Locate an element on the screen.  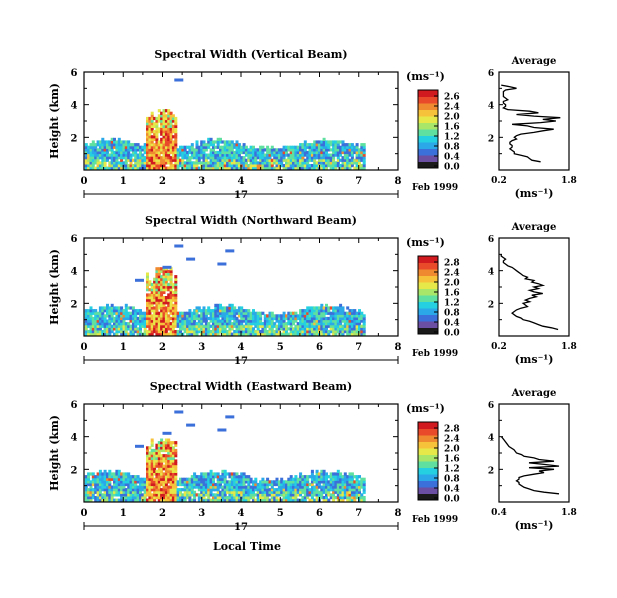
x-tick-label: 5 is located at coordinates (280, 347).